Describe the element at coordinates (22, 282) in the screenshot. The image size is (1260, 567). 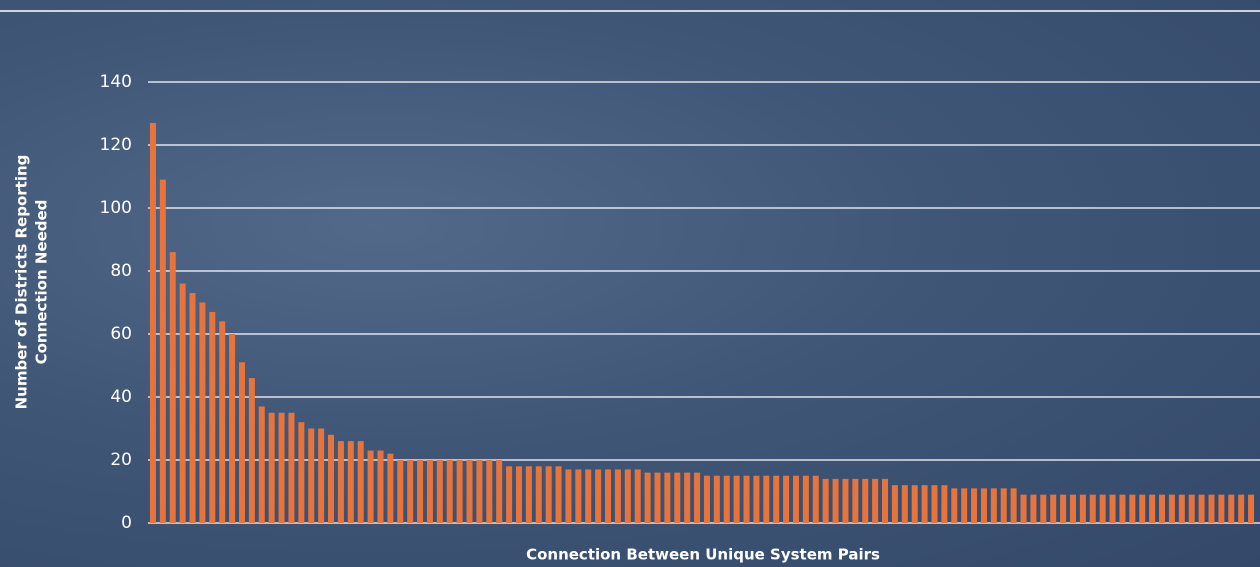
I see `y-axis-title: Number of Districts Reporting` at that location.